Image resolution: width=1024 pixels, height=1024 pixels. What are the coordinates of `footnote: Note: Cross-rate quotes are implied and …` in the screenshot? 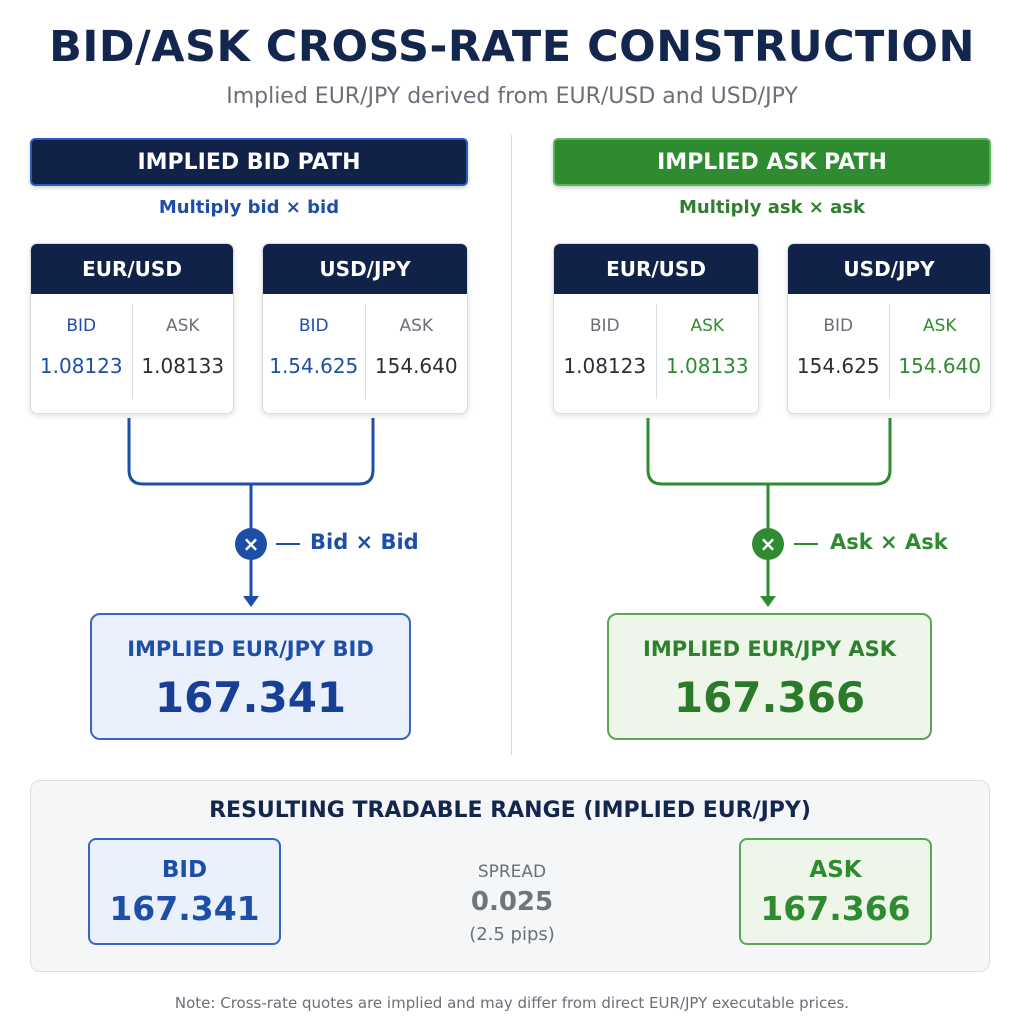 It's located at (512, 1003).